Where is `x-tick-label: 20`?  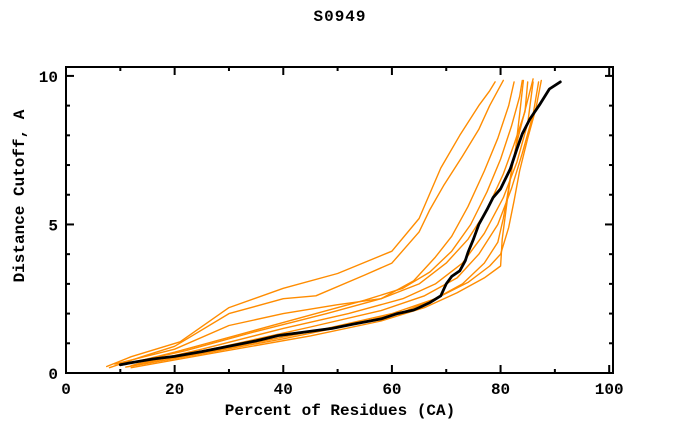
x-tick-label: 20 is located at coordinates (174, 390).